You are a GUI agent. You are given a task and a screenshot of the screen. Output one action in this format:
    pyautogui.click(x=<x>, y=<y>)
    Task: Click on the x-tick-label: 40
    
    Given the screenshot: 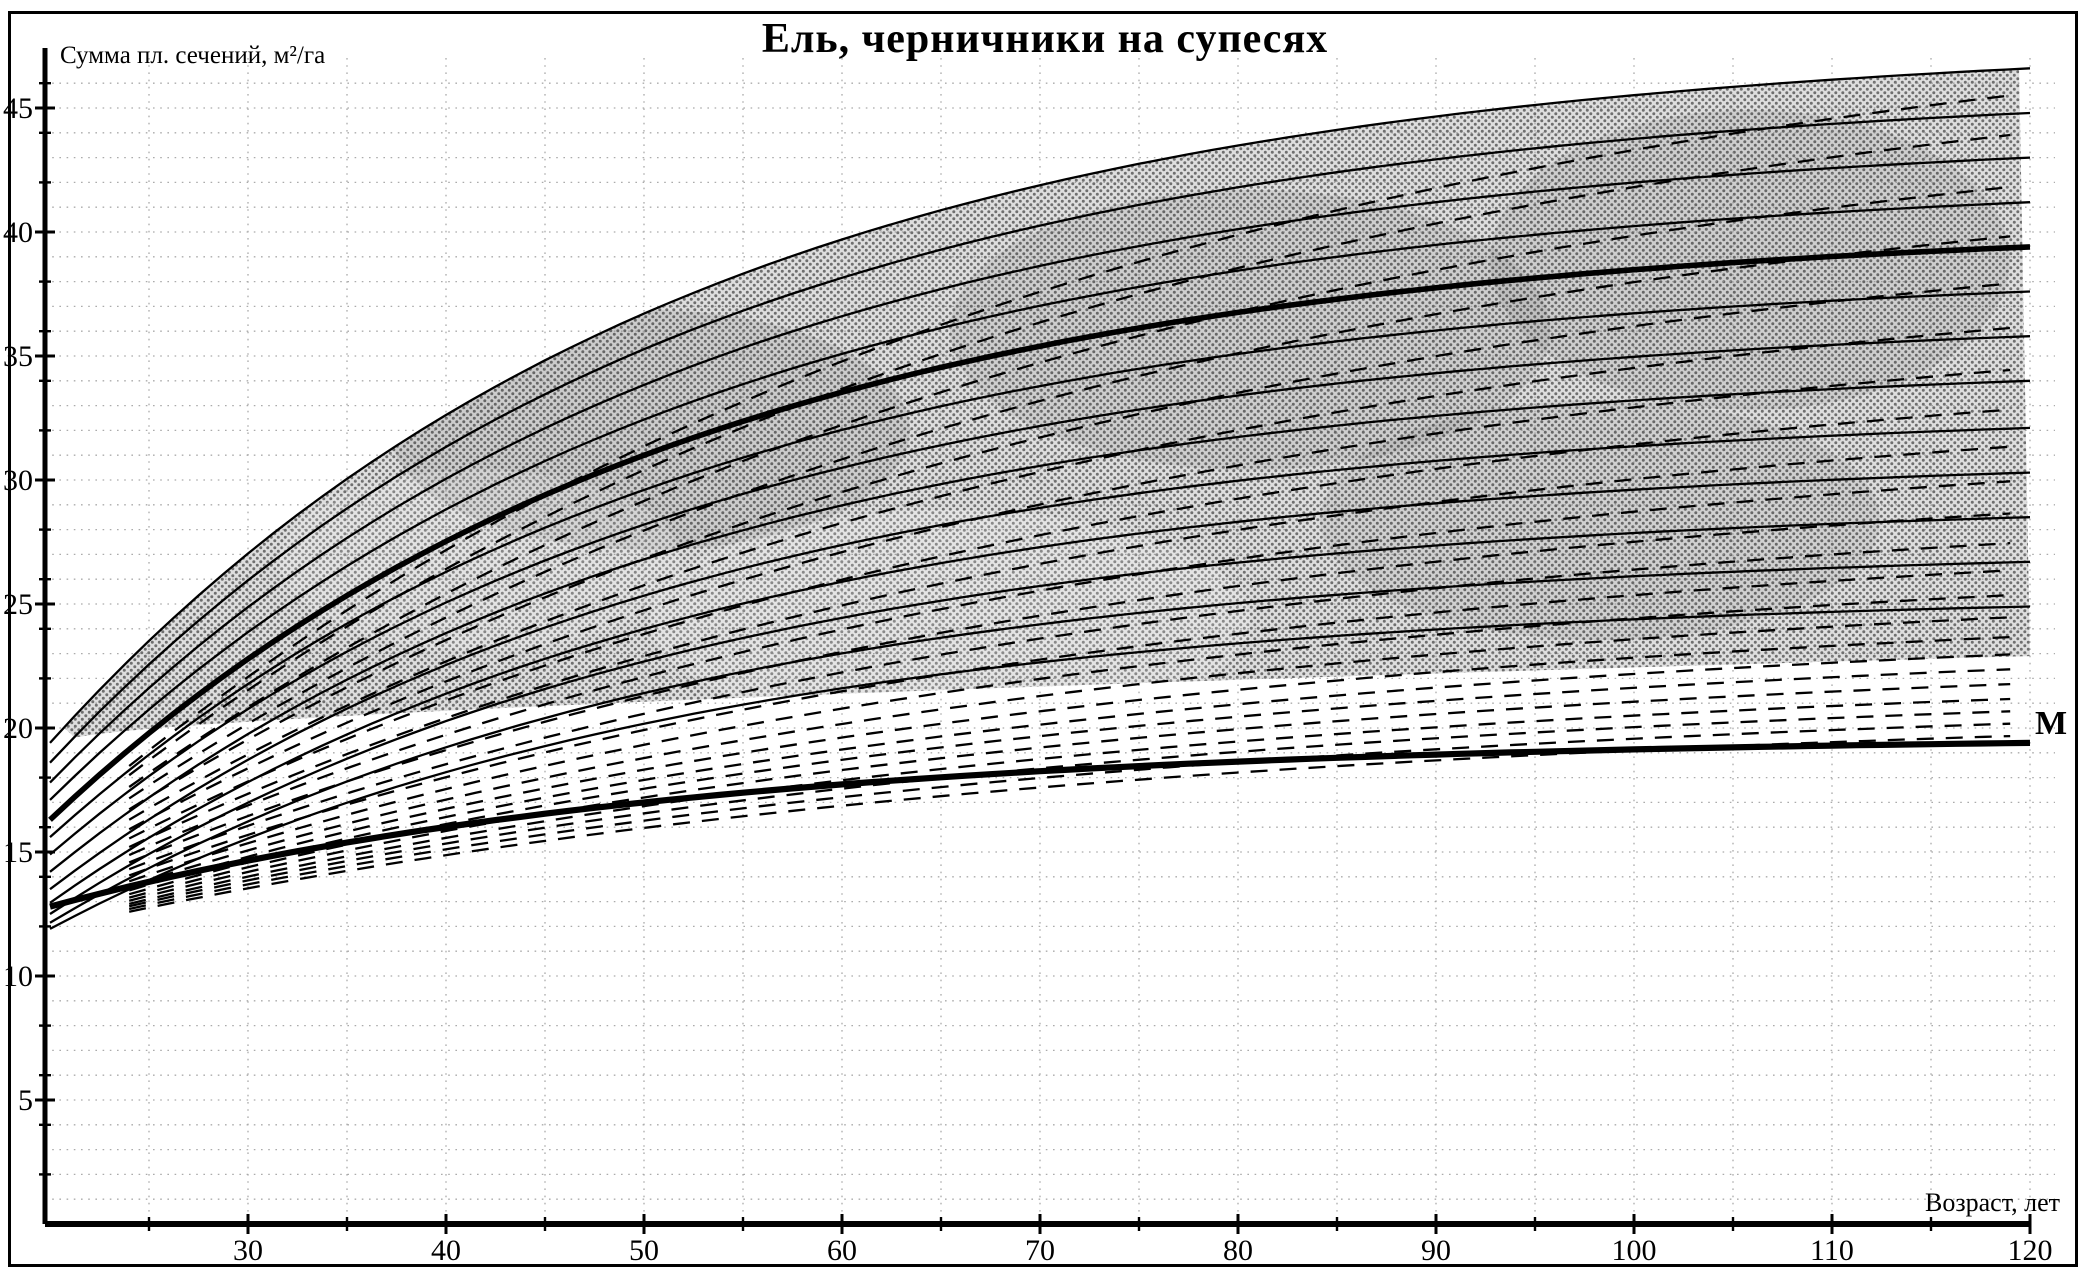 What is the action you would take?
    pyautogui.click(x=446, y=1250)
    